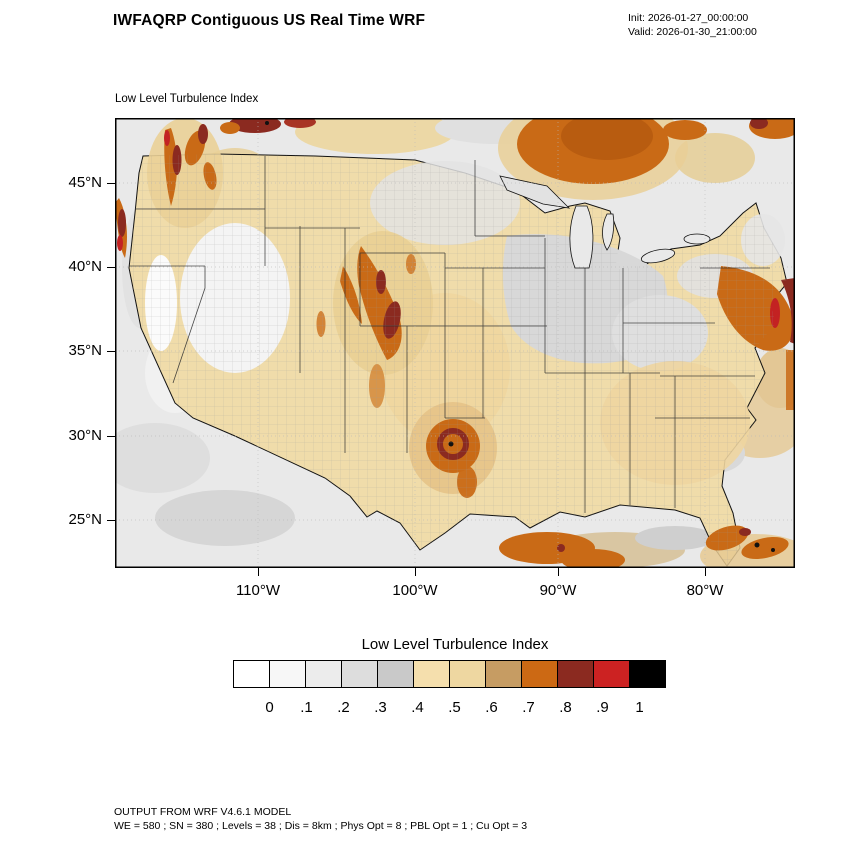  I want to click on plot-title: IWFAQRP Contiguous US Real Time WRF, so click(269, 20).